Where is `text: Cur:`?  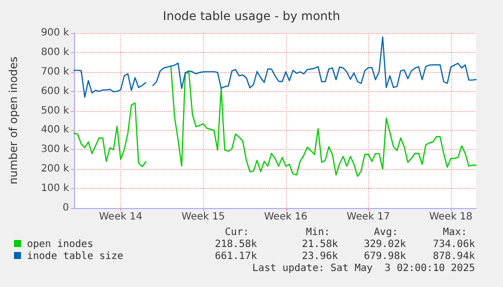 text: Cur: is located at coordinates (236, 233).